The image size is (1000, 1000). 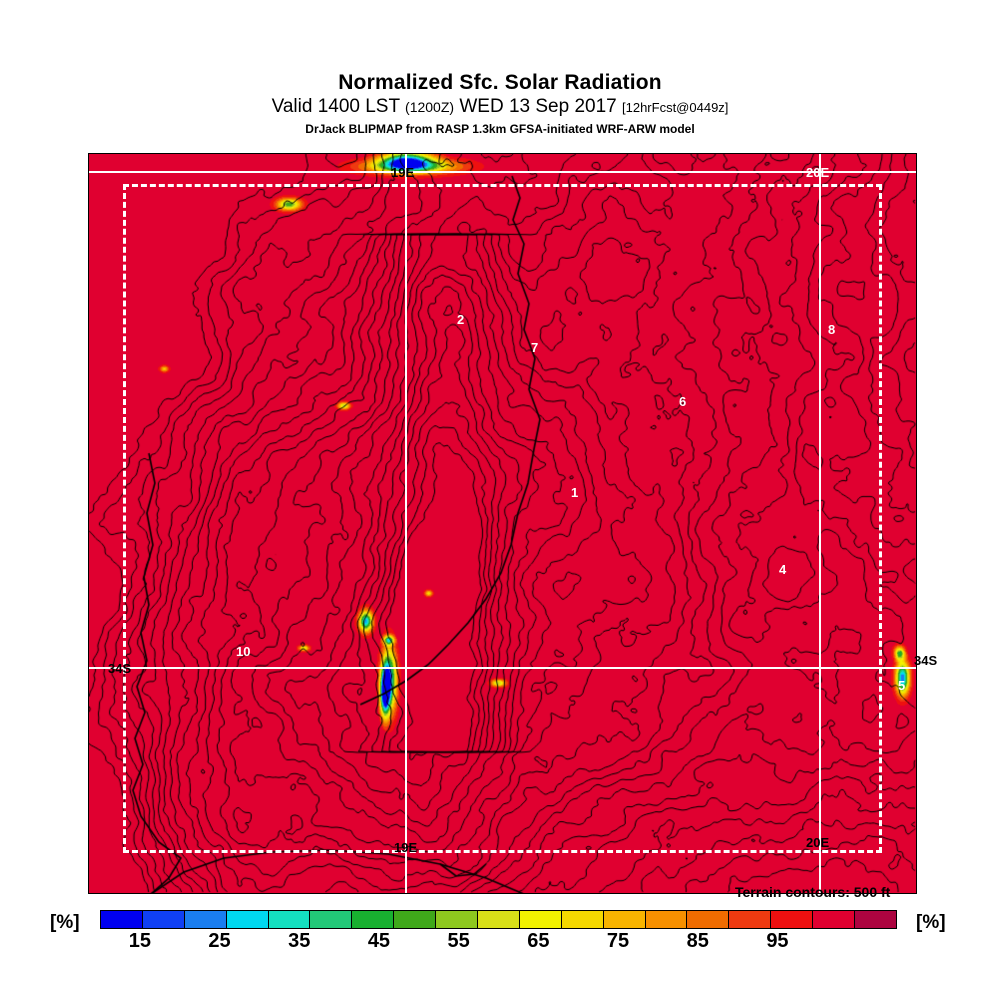 I want to click on colorbar-tick-25: 25, so click(x=219, y=941).